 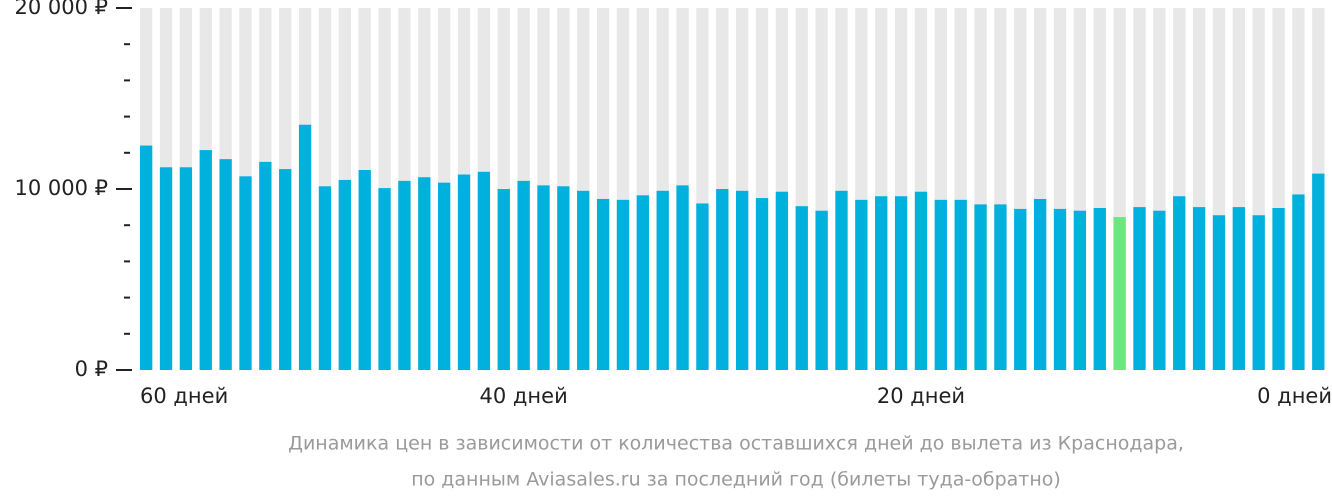 I want to click on y-tick-label: 20 000 ₽, so click(x=61, y=9).